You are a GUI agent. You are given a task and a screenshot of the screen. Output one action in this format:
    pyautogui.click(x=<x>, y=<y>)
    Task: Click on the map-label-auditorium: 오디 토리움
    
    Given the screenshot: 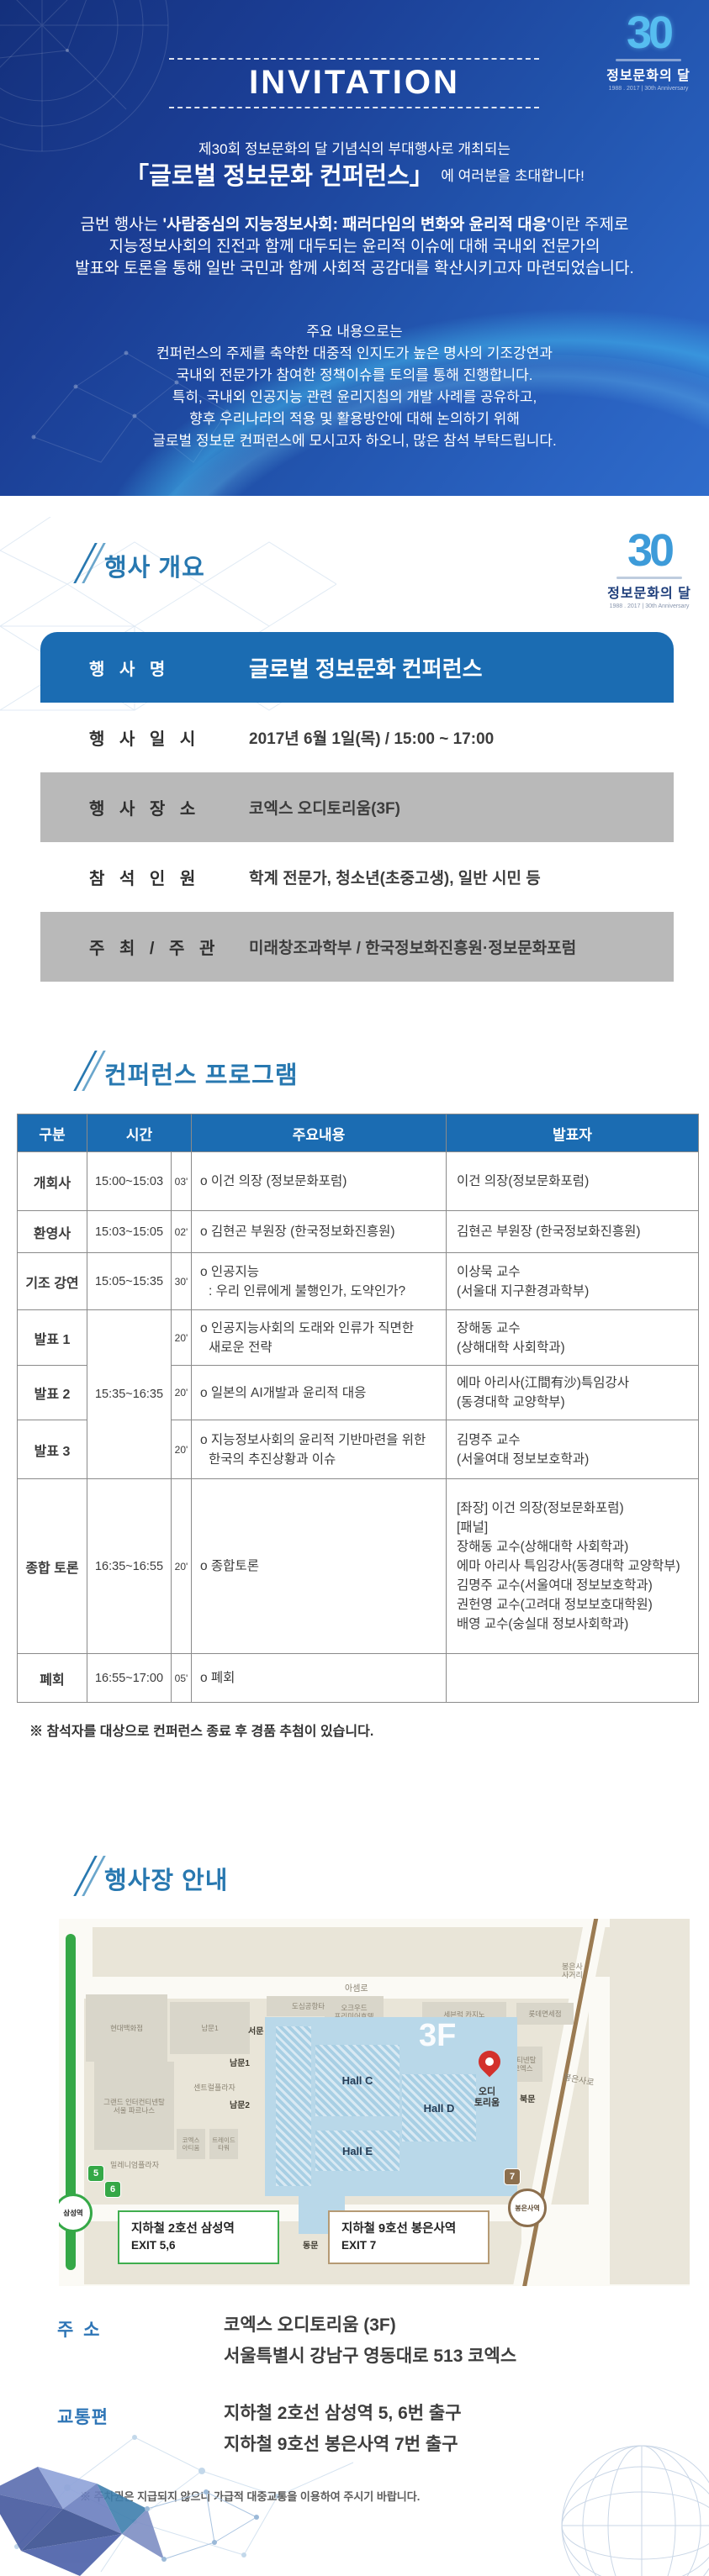 What is the action you would take?
    pyautogui.click(x=487, y=2097)
    